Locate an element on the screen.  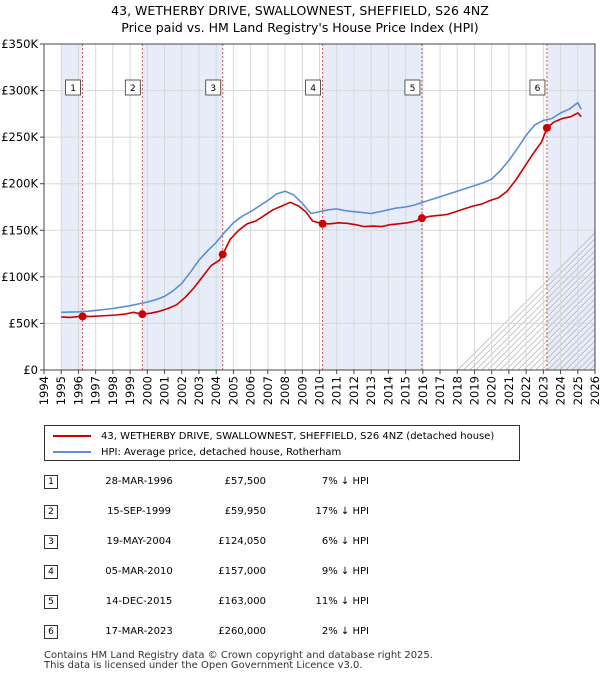
x-tick-label: 2024 is located at coordinates (561, 390).